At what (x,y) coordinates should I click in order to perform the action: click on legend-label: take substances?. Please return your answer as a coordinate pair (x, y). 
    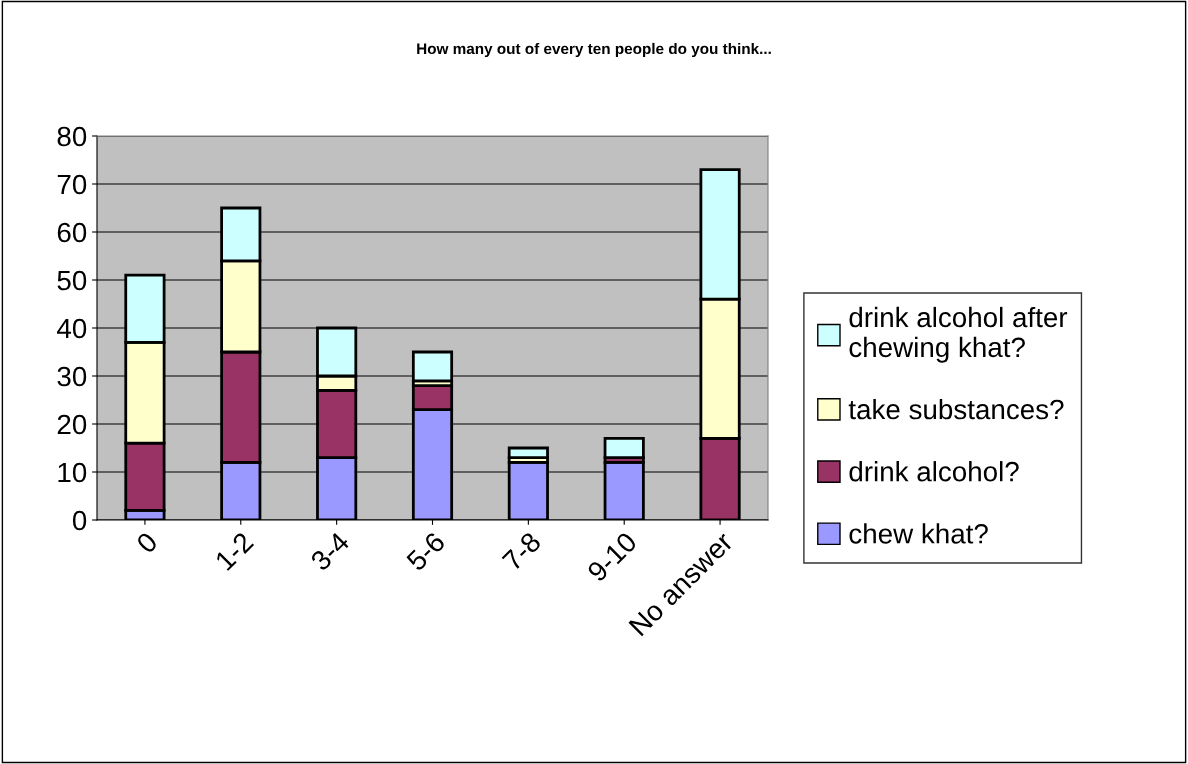
    Looking at the image, I should click on (956, 409).